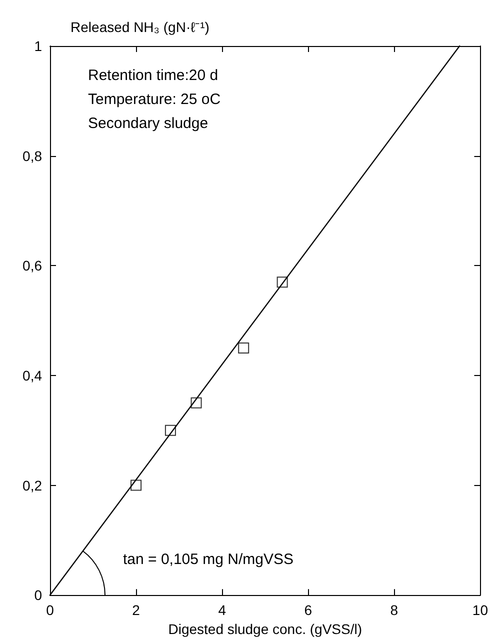  Describe the element at coordinates (38, 46) in the screenshot. I see `y-tick-label: 1` at that location.